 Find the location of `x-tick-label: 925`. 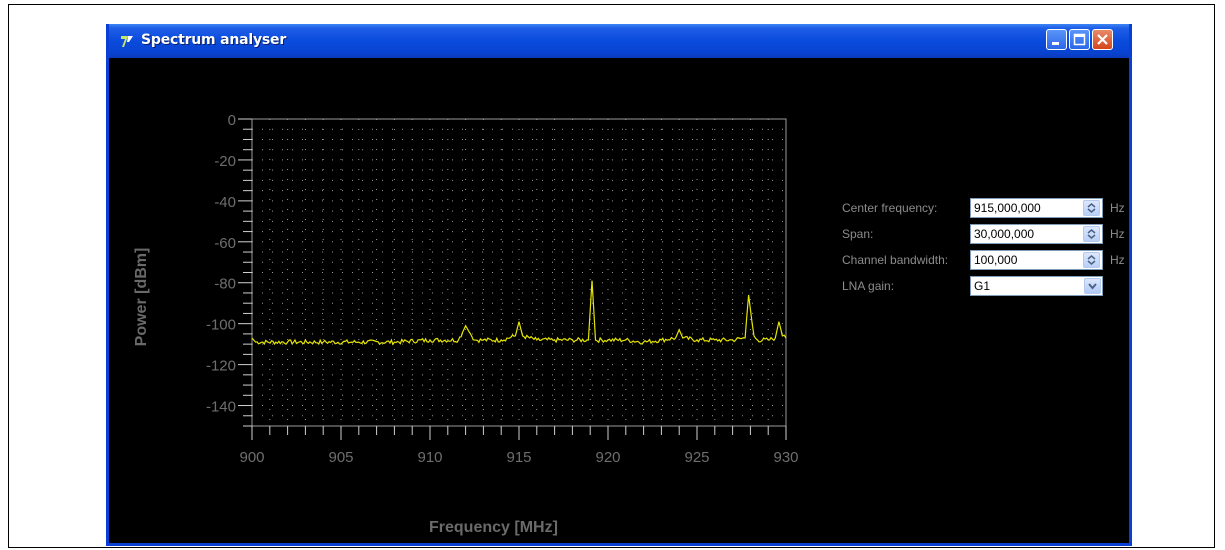

x-tick-label: 925 is located at coordinates (696, 457).